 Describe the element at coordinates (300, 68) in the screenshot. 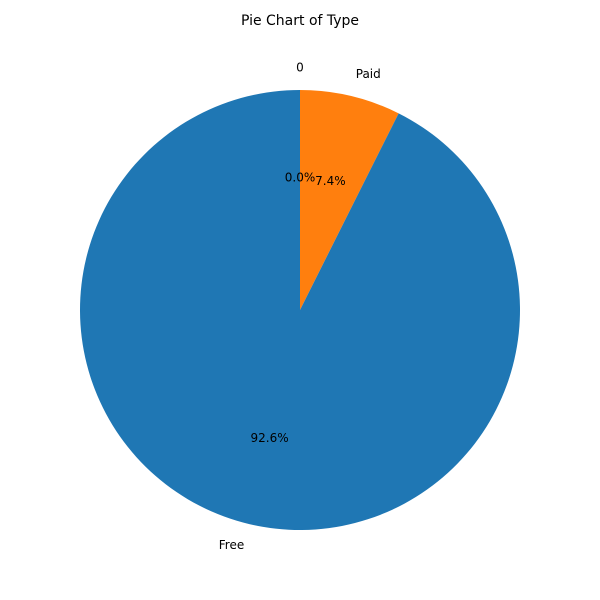

I see `slice-label-0: 0` at that location.